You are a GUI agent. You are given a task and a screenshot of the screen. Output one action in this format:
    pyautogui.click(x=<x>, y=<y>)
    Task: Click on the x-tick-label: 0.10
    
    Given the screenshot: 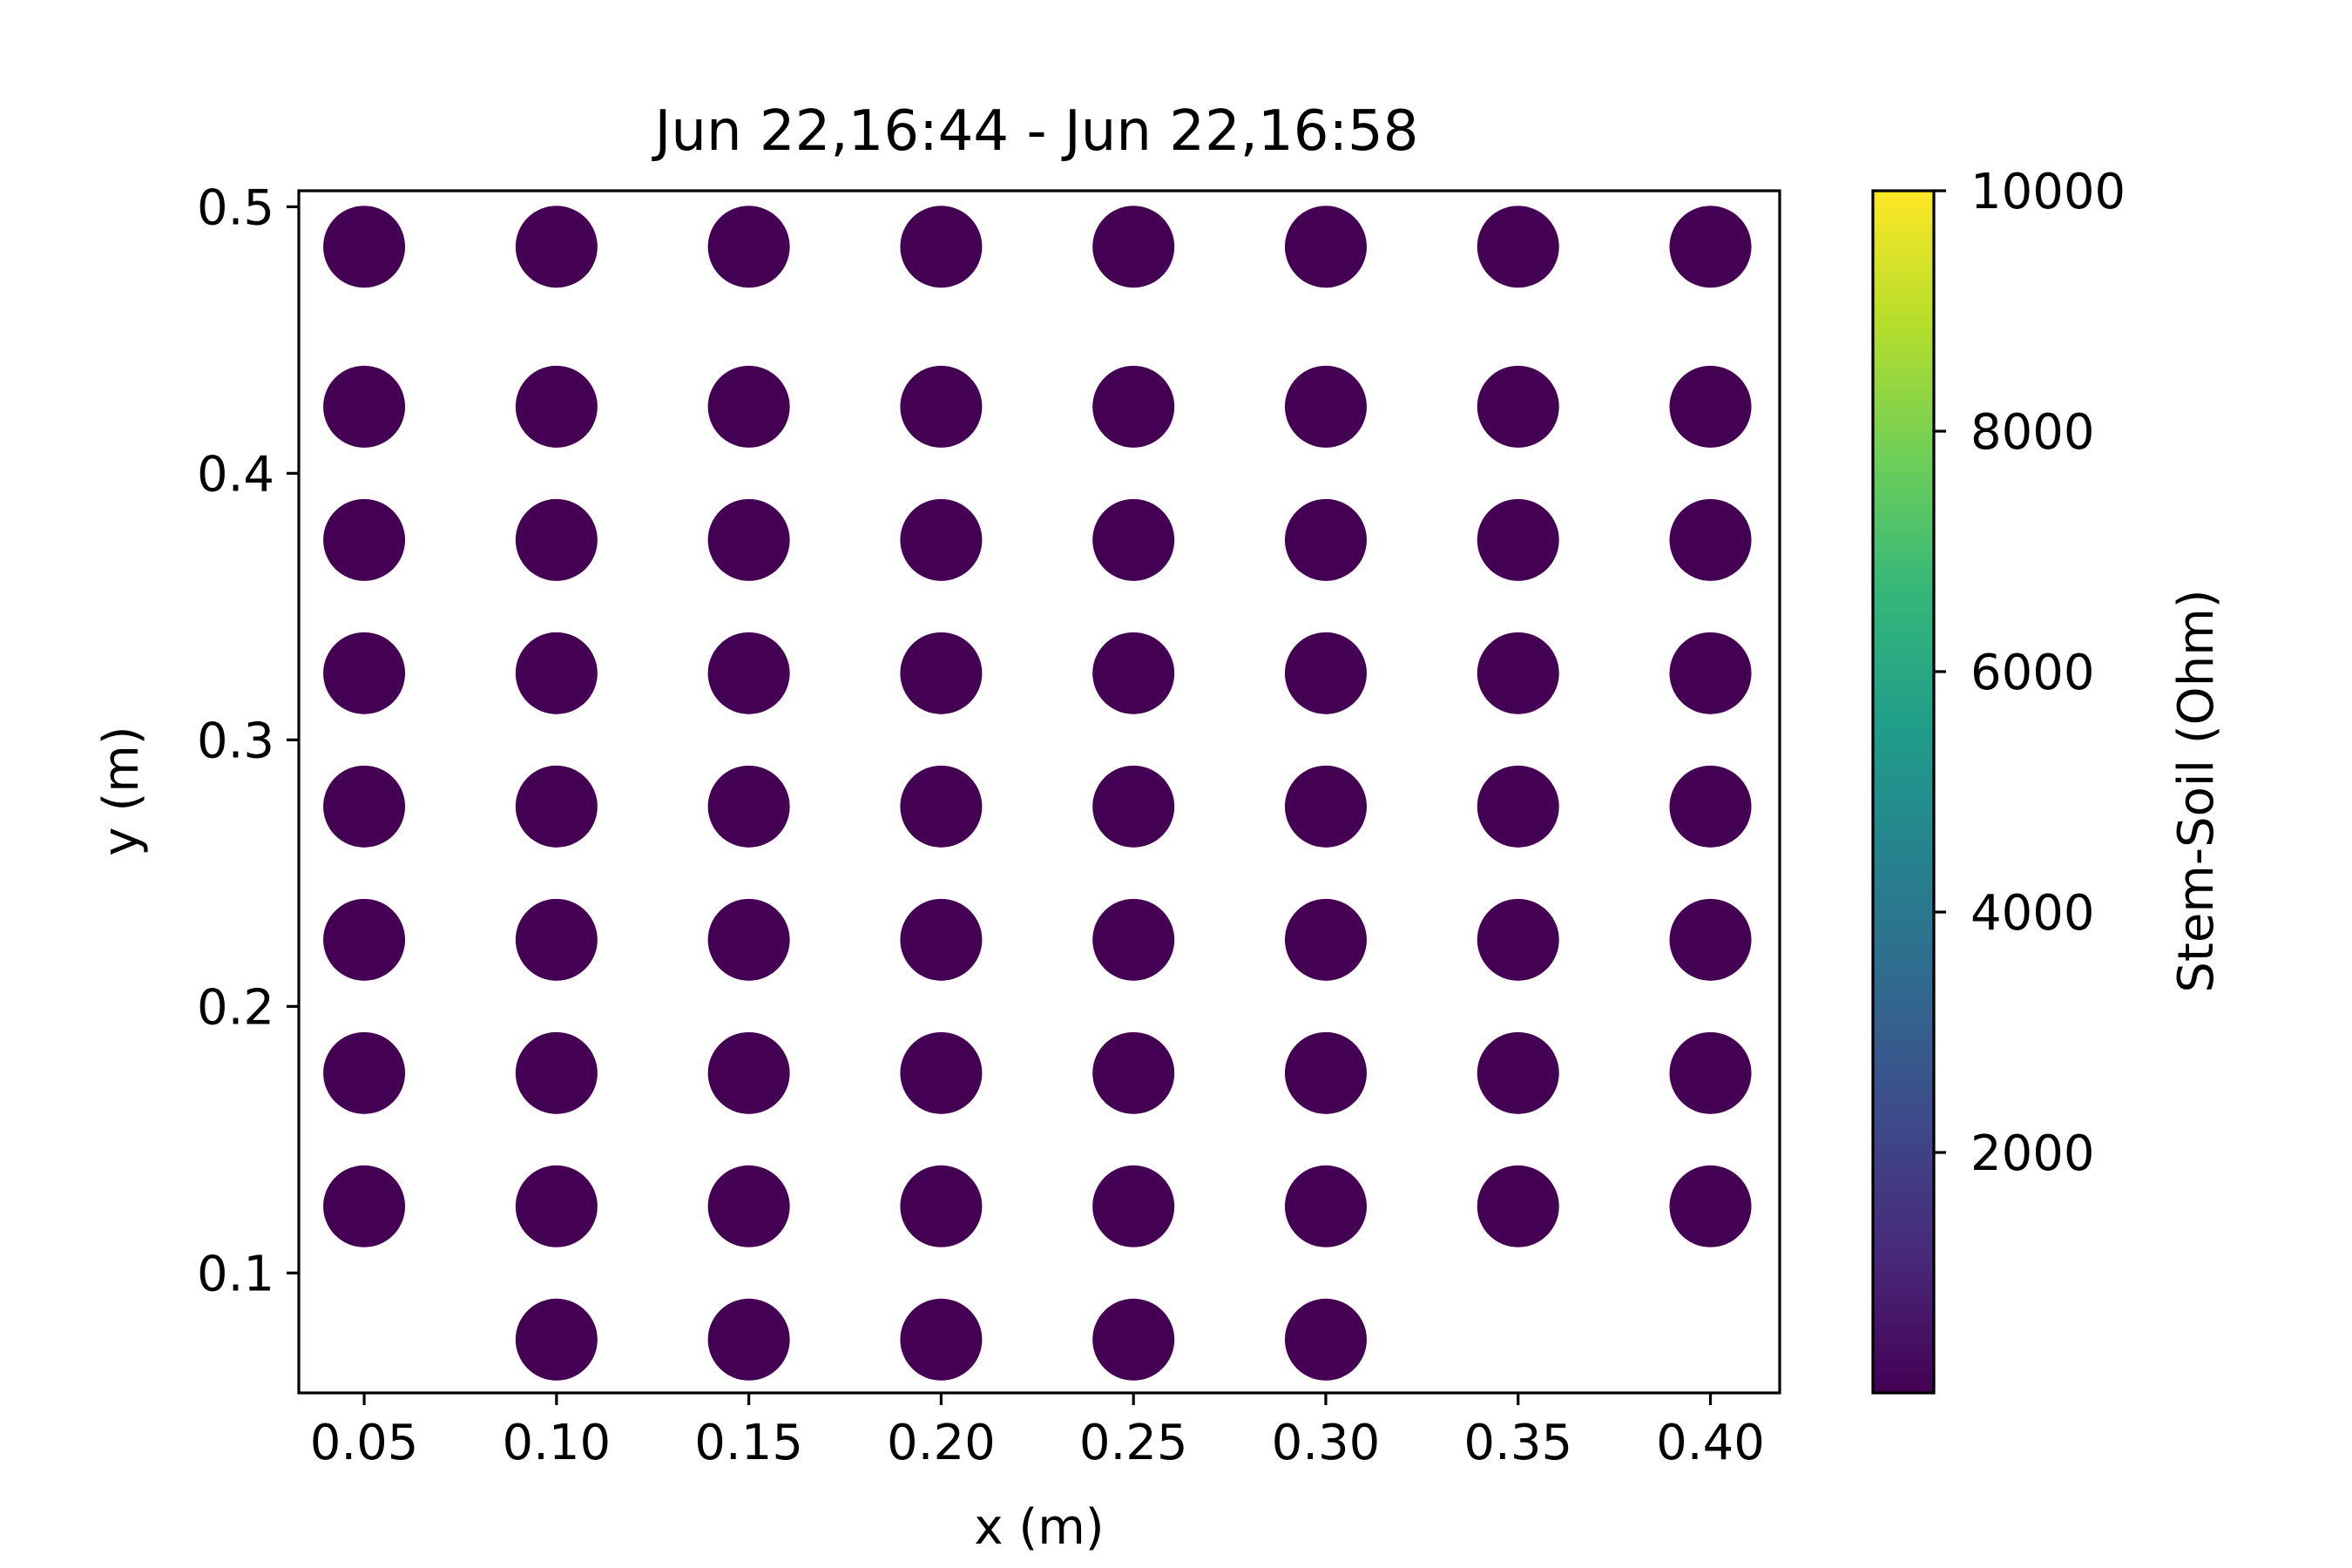 What is the action you would take?
    pyautogui.click(x=557, y=1443)
    